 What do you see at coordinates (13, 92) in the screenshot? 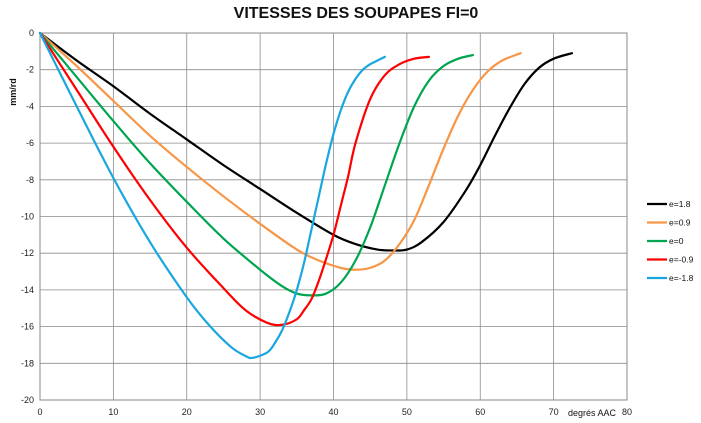
I see `y-axis-label: mm/rd` at bounding box center [13, 92].